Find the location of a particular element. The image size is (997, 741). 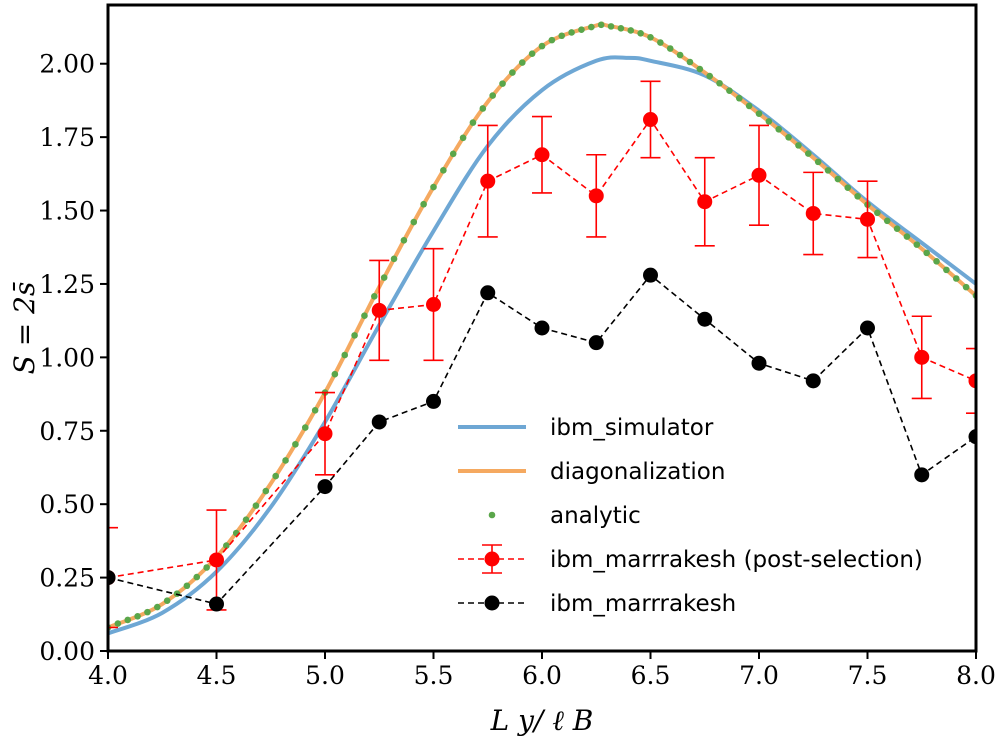

y-tick-label: 1.50 is located at coordinates (67, 211).